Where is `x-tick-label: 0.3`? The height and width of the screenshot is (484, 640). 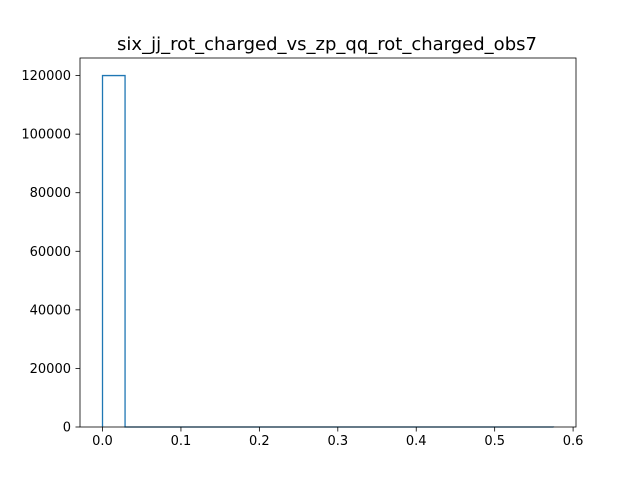 x-tick-label: 0.3 is located at coordinates (337, 441).